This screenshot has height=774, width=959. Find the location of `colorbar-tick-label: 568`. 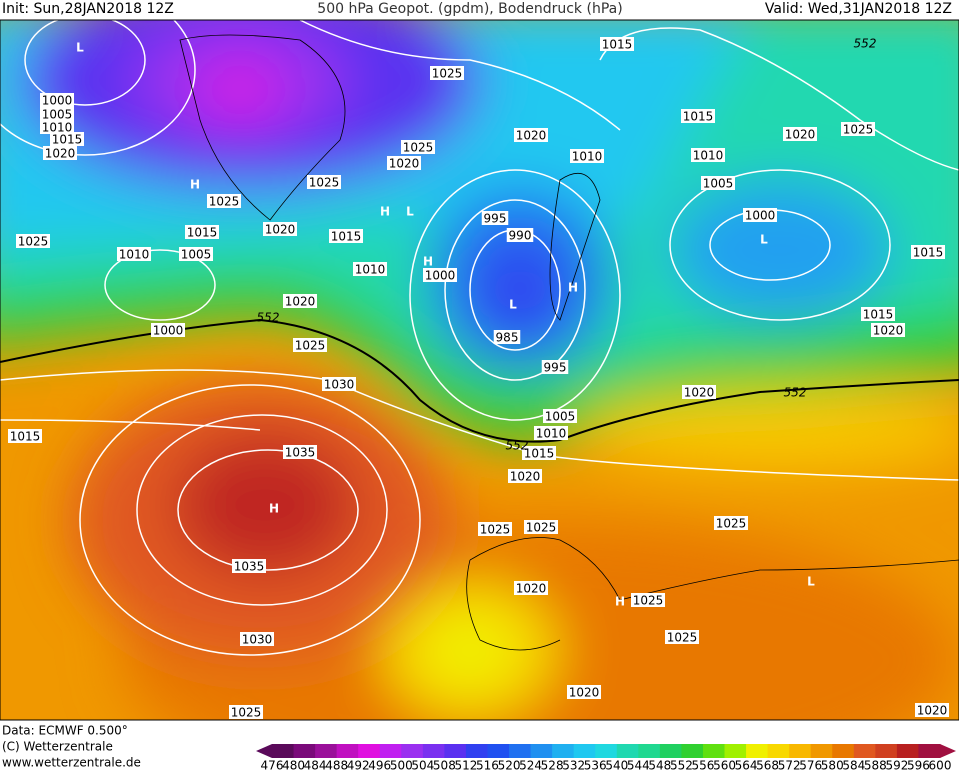

colorbar-tick-label: 568 is located at coordinates (767, 765).